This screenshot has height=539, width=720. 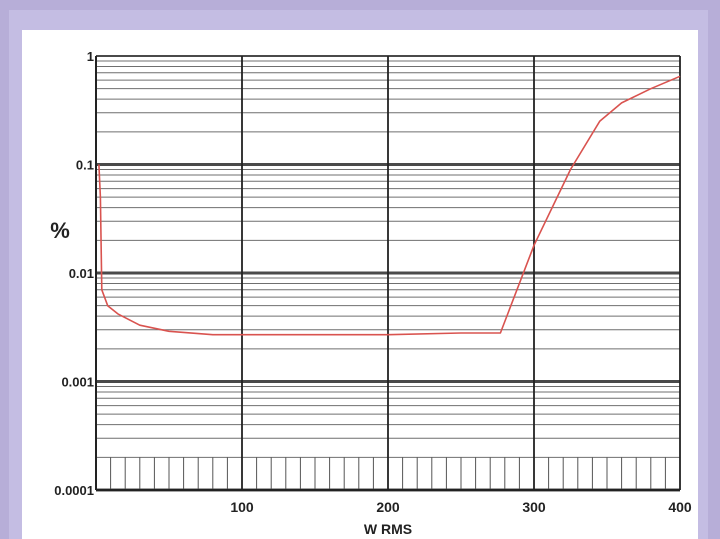 What do you see at coordinates (85, 165) in the screenshot?
I see `y-tick-label: 0.1` at bounding box center [85, 165].